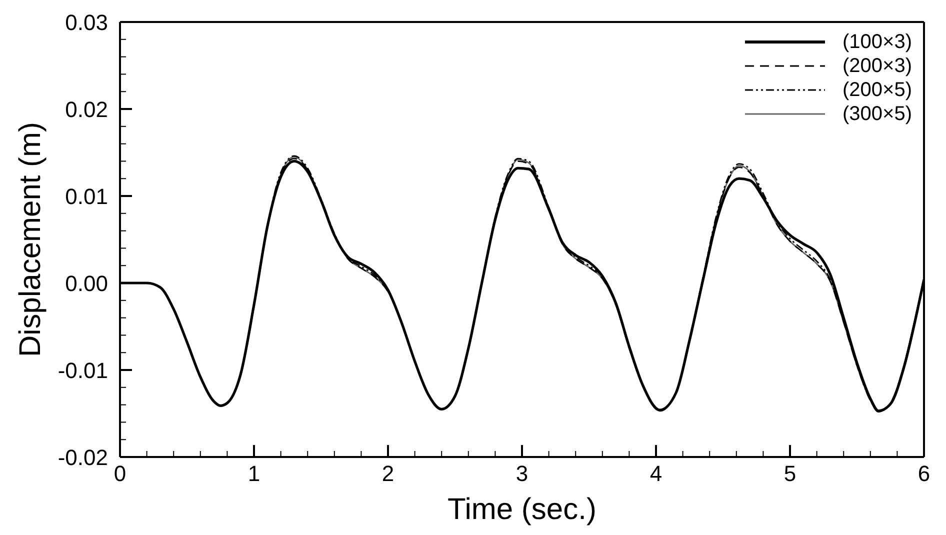 This screenshot has height=535, width=946. What do you see at coordinates (83, 457) in the screenshot?
I see `y-tick-label: -0.02` at bounding box center [83, 457].